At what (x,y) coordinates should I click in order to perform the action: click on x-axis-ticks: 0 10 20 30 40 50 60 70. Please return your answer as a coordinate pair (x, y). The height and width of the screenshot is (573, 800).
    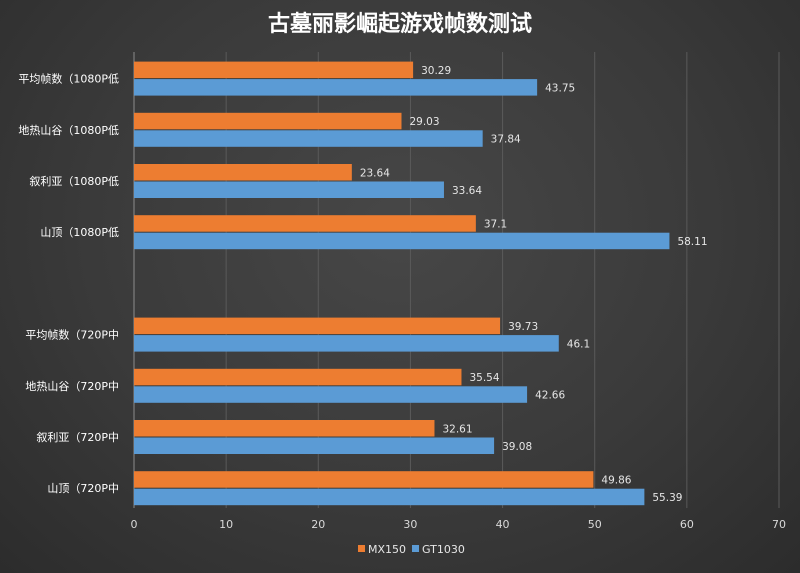
    Looking at the image, I should click on (459, 524).